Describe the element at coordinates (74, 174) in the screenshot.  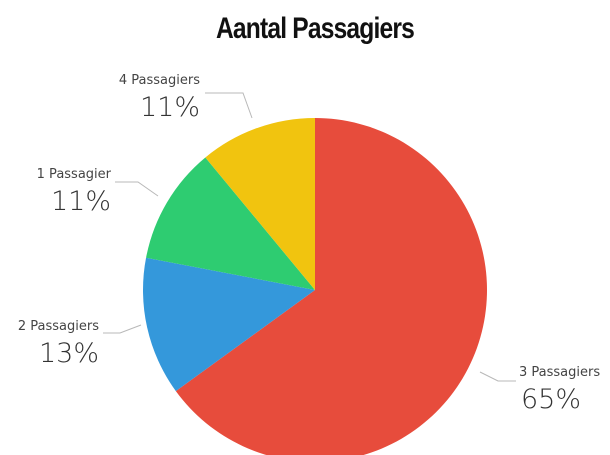
I see `slice-label-name-3: 1 Passagier` at that location.